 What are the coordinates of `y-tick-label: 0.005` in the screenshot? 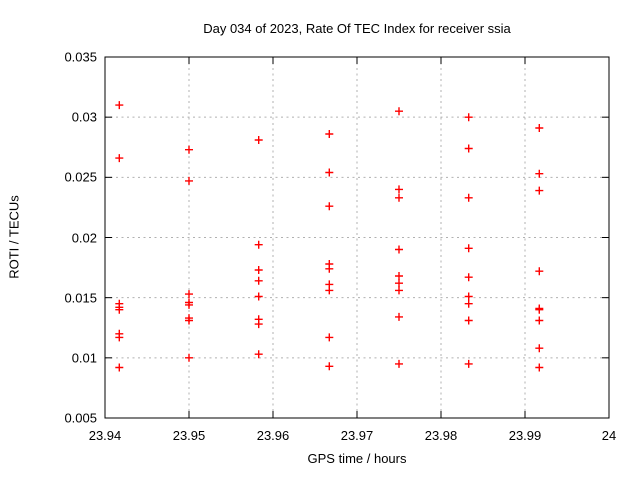 It's located at (80, 418).